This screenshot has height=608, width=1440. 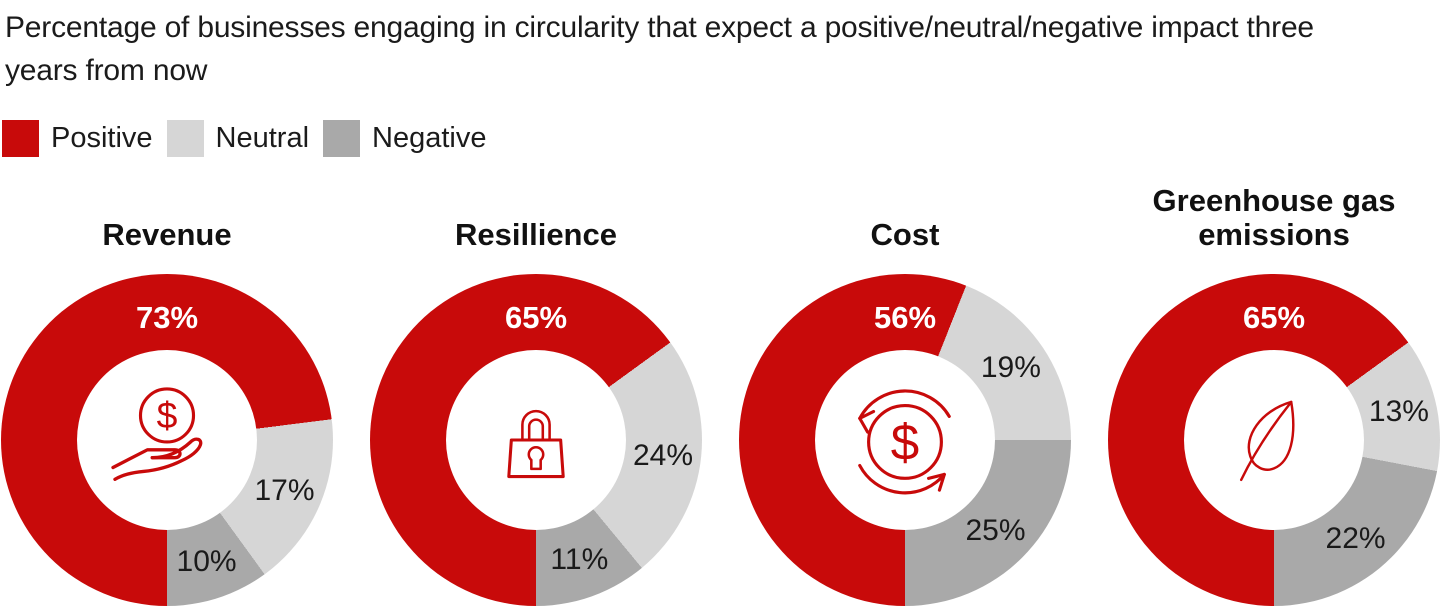 What do you see at coordinates (284, 490) in the screenshot?
I see `segment-label-neutral: 17%` at bounding box center [284, 490].